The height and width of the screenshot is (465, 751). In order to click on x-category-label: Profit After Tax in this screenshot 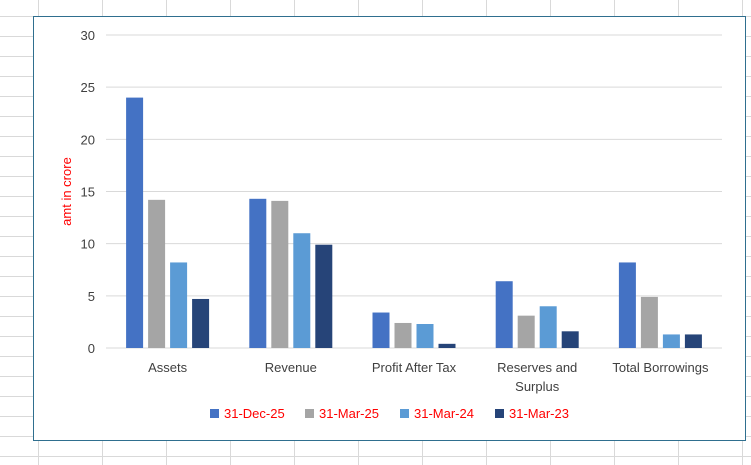, I will do `click(414, 367)`.